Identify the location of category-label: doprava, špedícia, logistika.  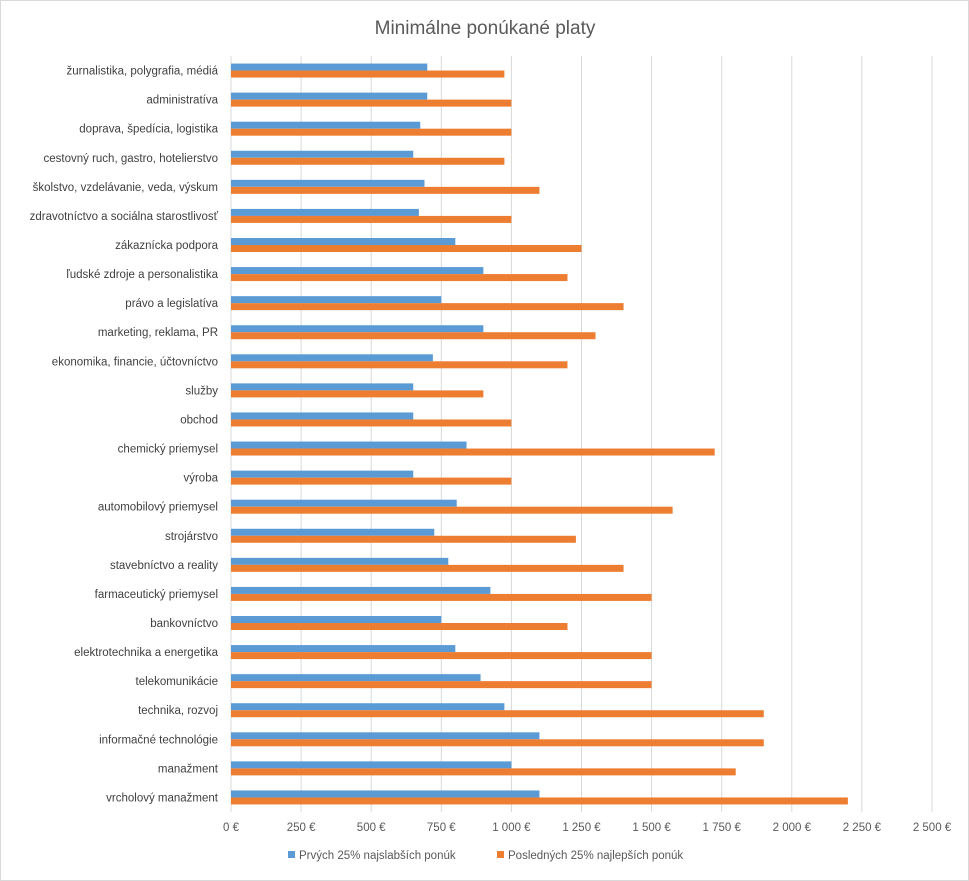
(148, 130).